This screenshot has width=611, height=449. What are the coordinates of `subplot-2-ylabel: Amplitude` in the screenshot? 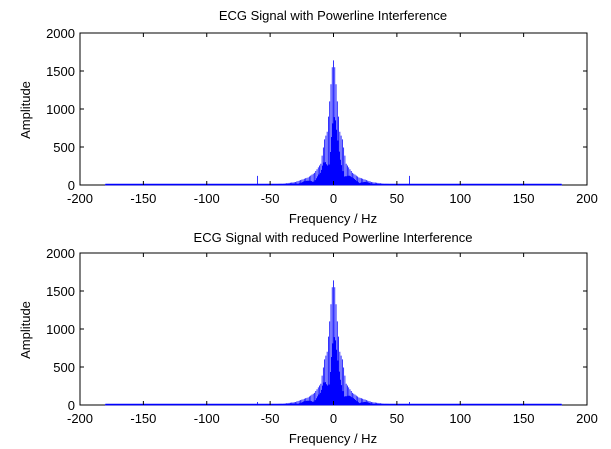 It's located at (25, 330).